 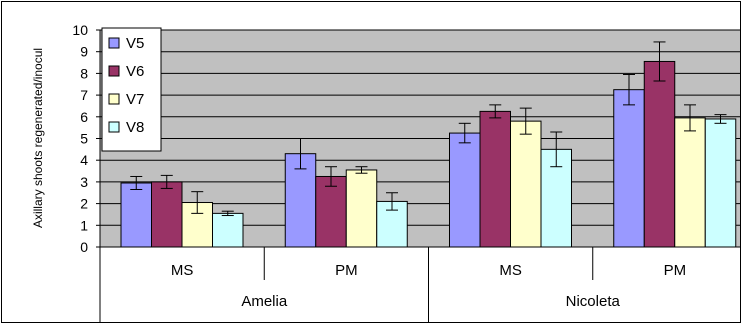 I want to click on x-group-label: Nicoleta, so click(x=593, y=301).